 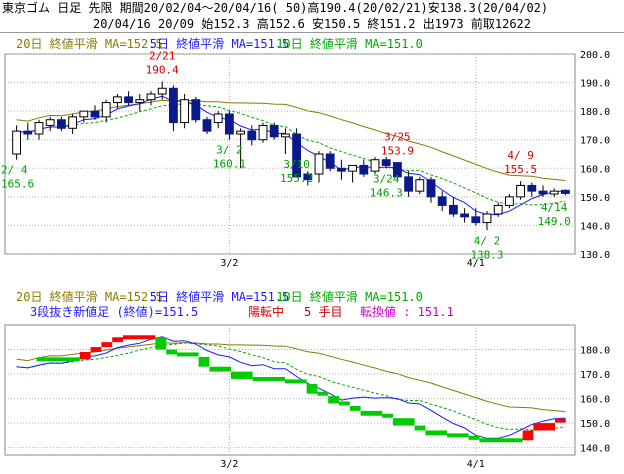 What do you see at coordinates (595, 351) in the screenshot?
I see `bottom-y-tick-label: 180.0` at bounding box center [595, 351].